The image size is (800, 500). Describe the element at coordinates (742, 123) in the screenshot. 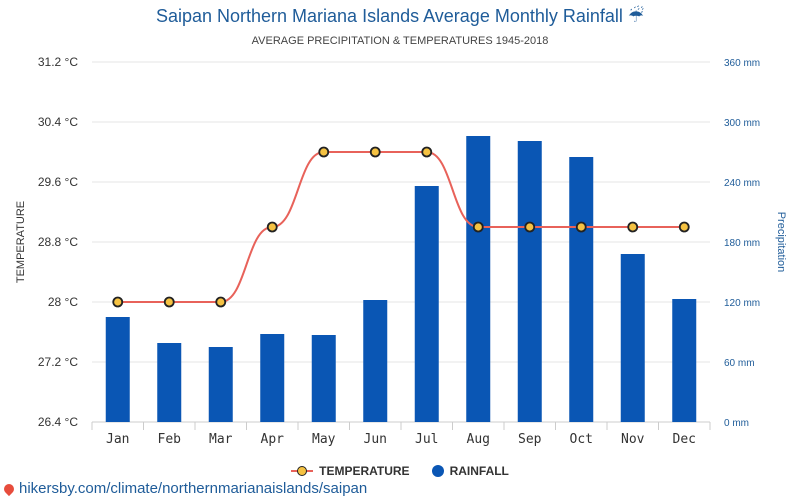

I see `y-right-tick-label: 300 mm` at that location.